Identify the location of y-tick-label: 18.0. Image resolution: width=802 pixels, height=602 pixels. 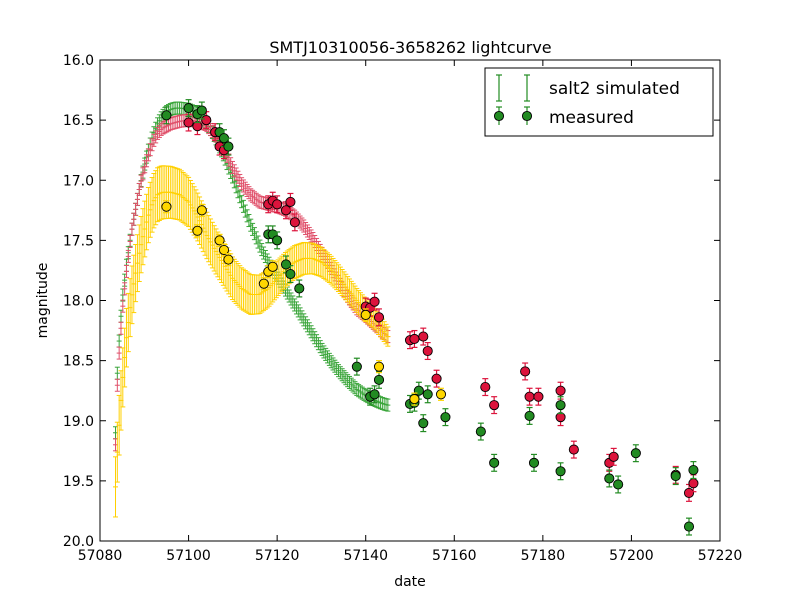
(78, 302).